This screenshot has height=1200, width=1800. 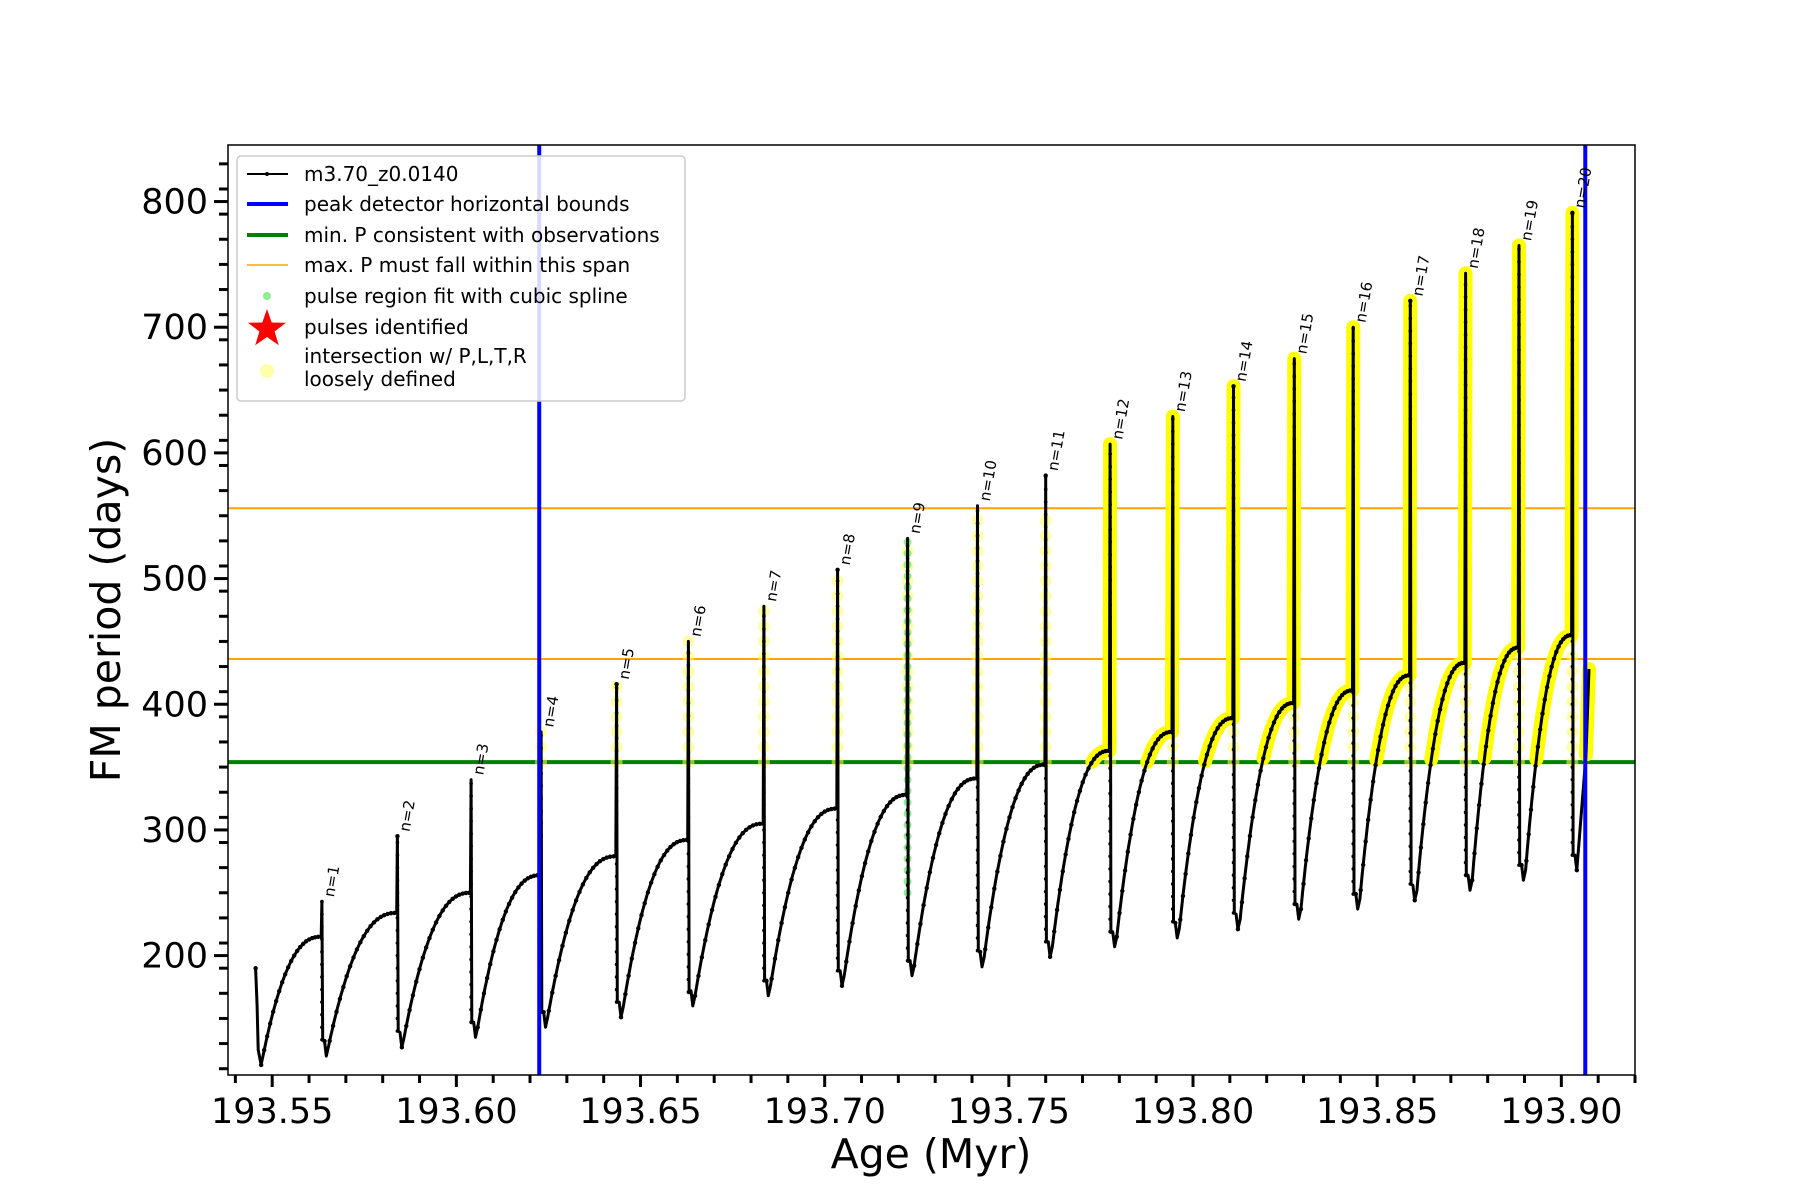 I want to click on pulse-label: n=2, so click(x=407, y=816).